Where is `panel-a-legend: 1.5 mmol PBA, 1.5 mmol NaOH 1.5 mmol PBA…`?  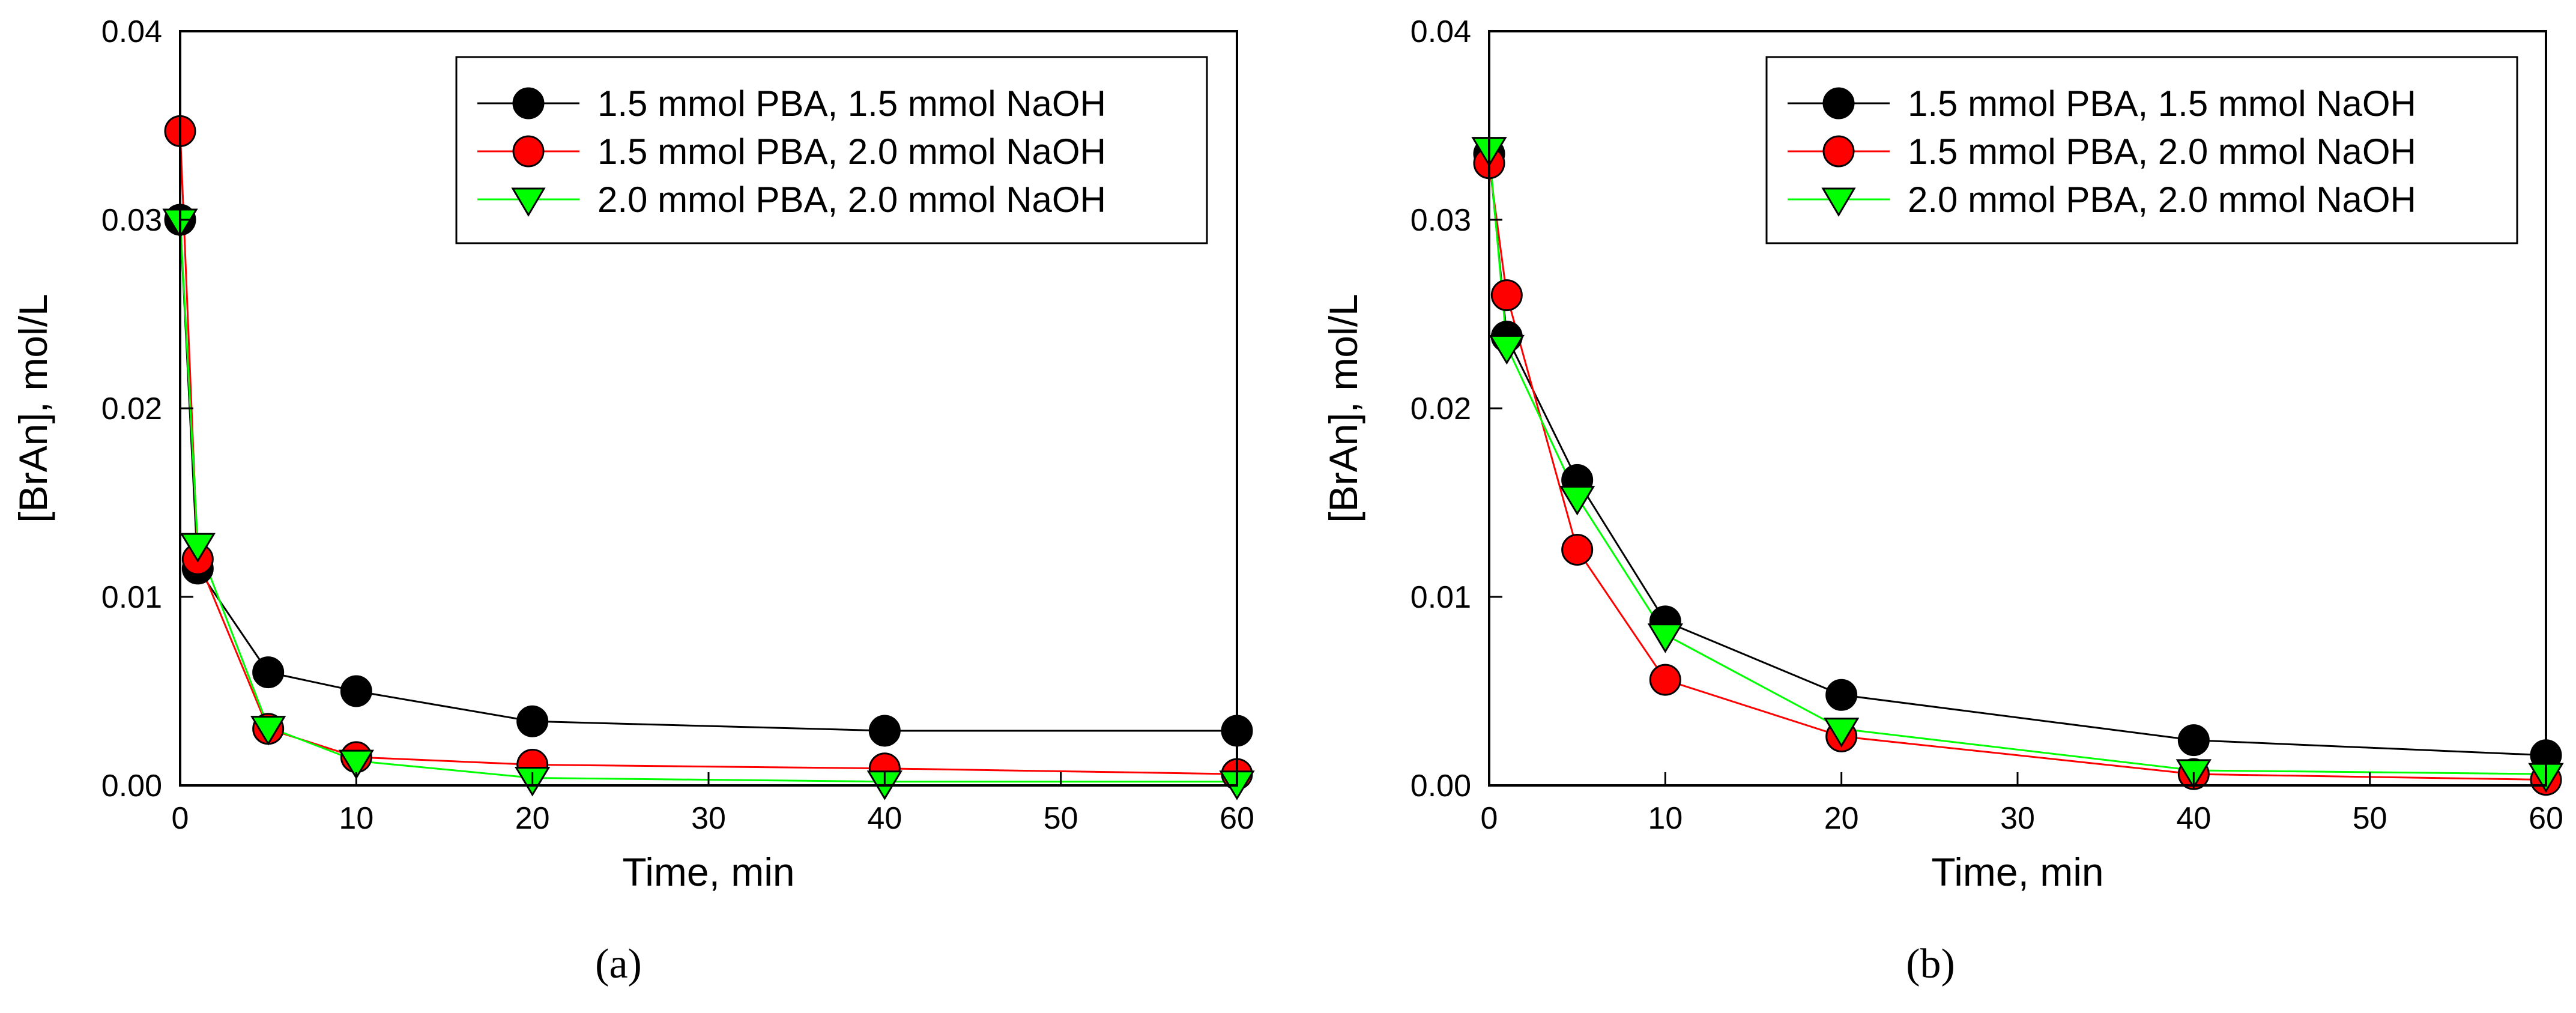
panel-a-legend: 1.5 mmol PBA, 1.5 mmol NaOH 1.5 mmol PBA… is located at coordinates (831, 150).